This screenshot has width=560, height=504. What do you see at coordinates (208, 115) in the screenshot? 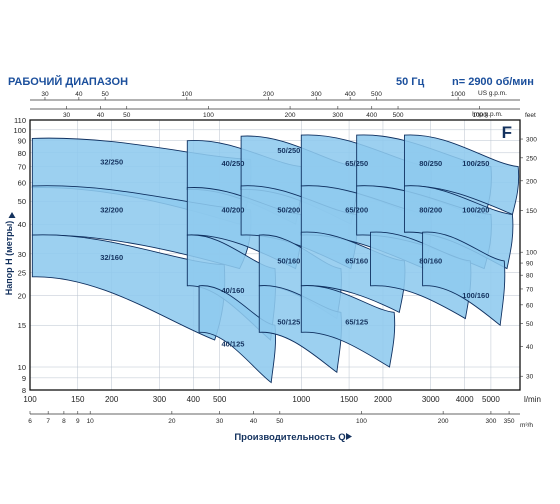
I see `x-tick-imp: 100` at bounding box center [208, 115].